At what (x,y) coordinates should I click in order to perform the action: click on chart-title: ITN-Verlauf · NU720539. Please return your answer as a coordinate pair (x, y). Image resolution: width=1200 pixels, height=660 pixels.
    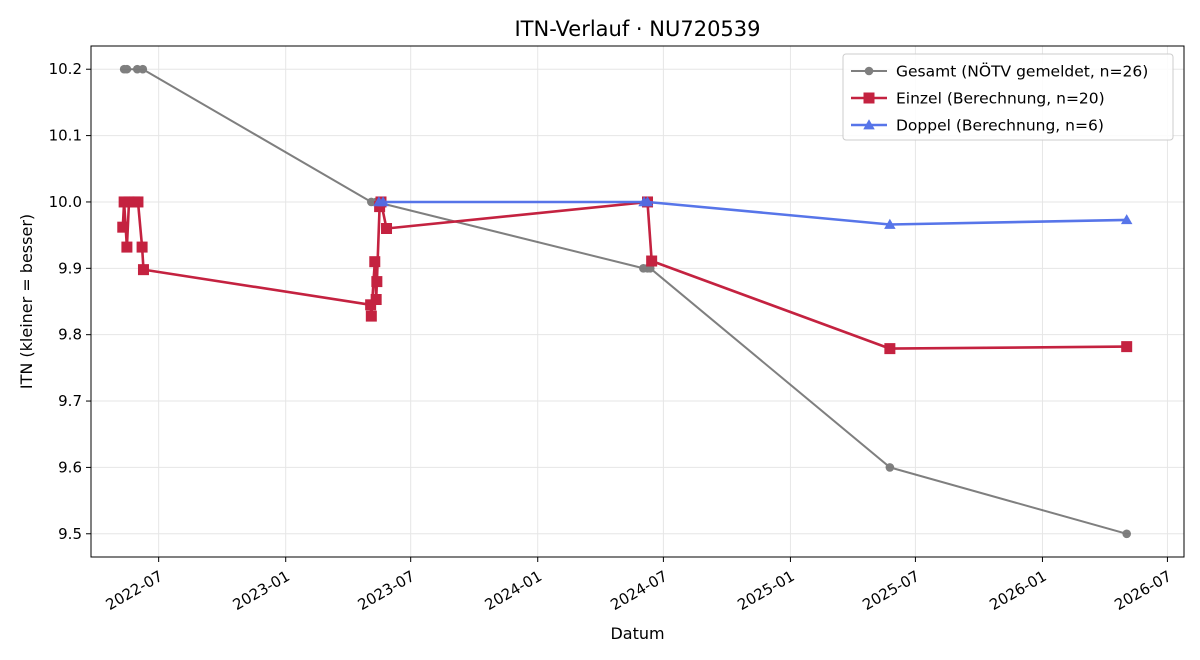
    Looking at the image, I should click on (637, 29).